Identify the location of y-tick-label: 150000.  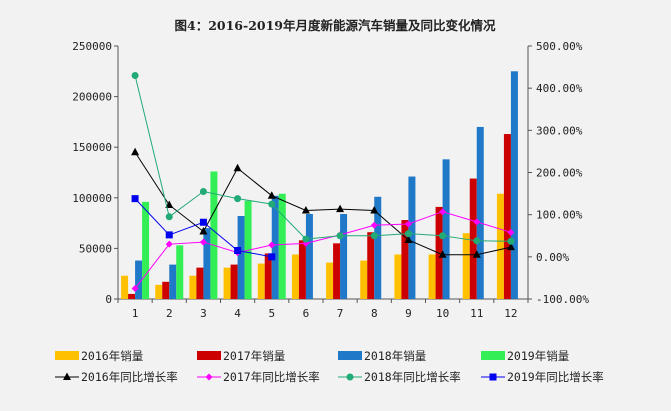
(92, 147).